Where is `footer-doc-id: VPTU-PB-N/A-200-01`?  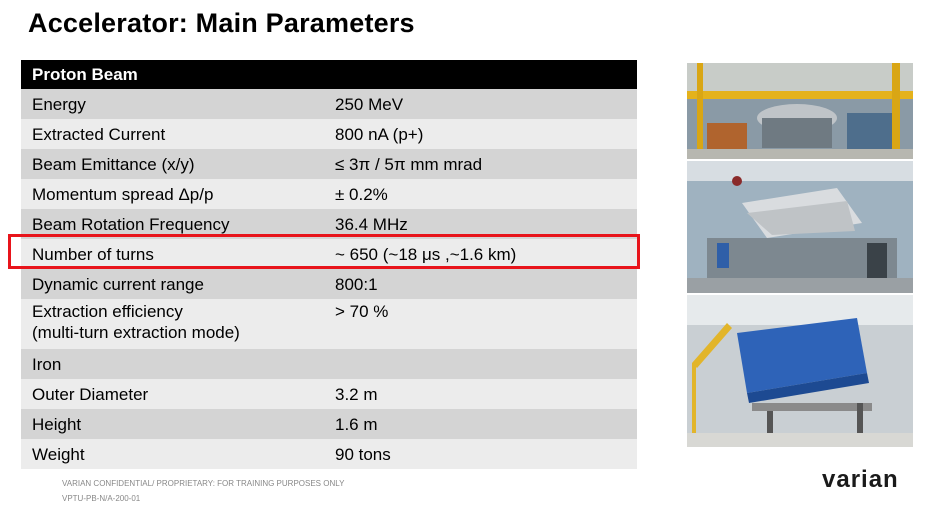 footer-doc-id: VPTU-PB-N/A-200-01 is located at coordinates (101, 498).